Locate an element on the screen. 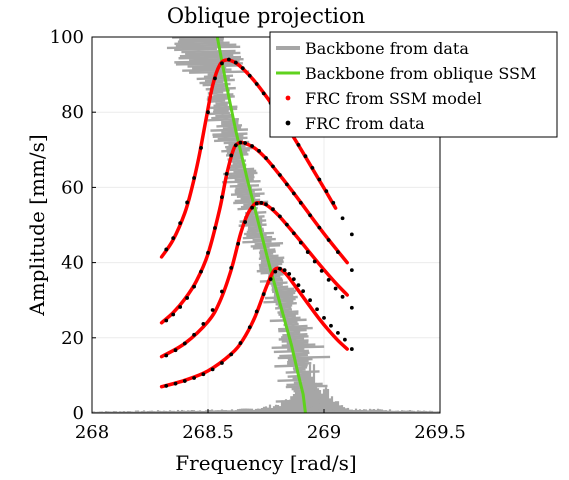 The width and height of the screenshot is (569, 480). chart-title: Oblique projection is located at coordinates (266, 16).